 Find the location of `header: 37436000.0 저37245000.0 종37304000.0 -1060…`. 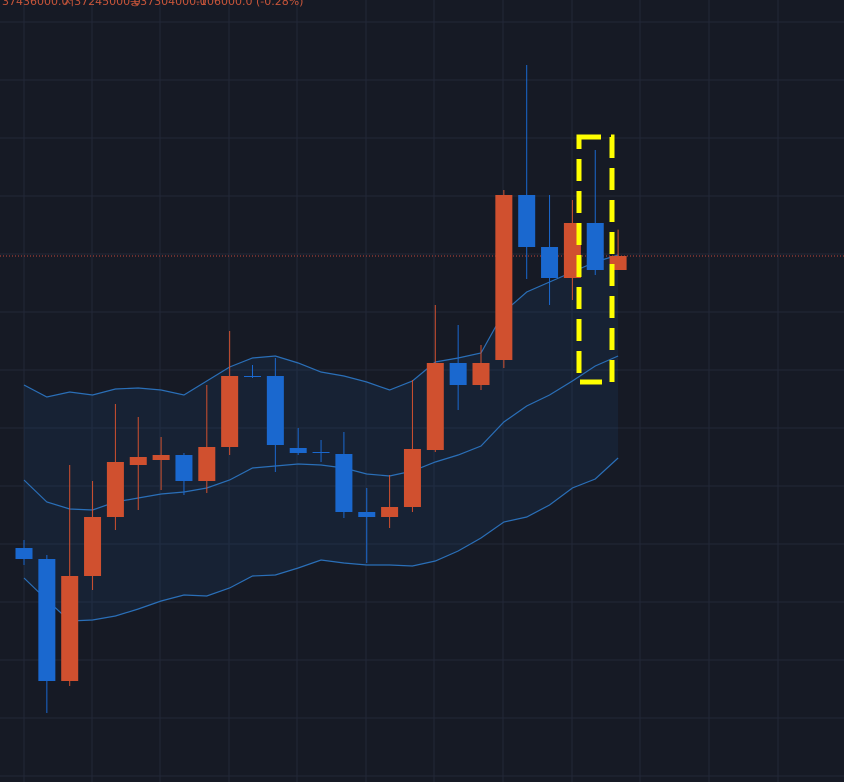

header: 37436000.0 저37245000.0 종37304000.0 -1060… is located at coordinates (152, 4).